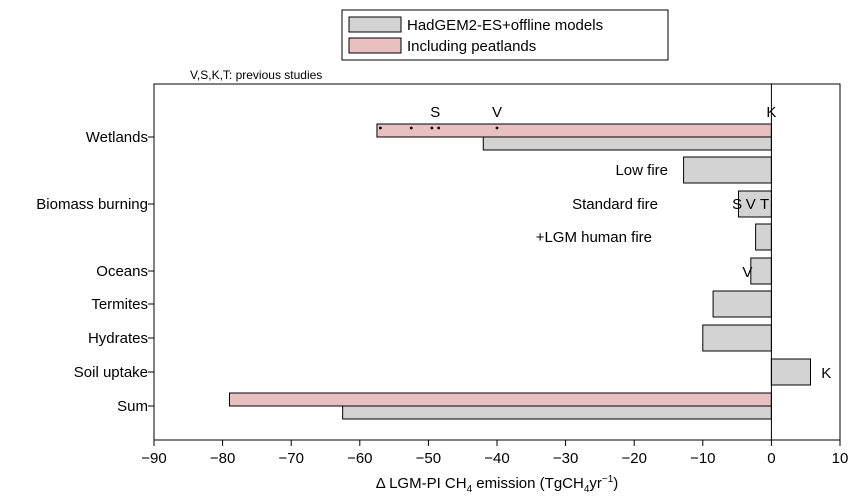  What do you see at coordinates (375, 45) in the screenshot?
I see `legend-swatch-peatlands` at bounding box center [375, 45].